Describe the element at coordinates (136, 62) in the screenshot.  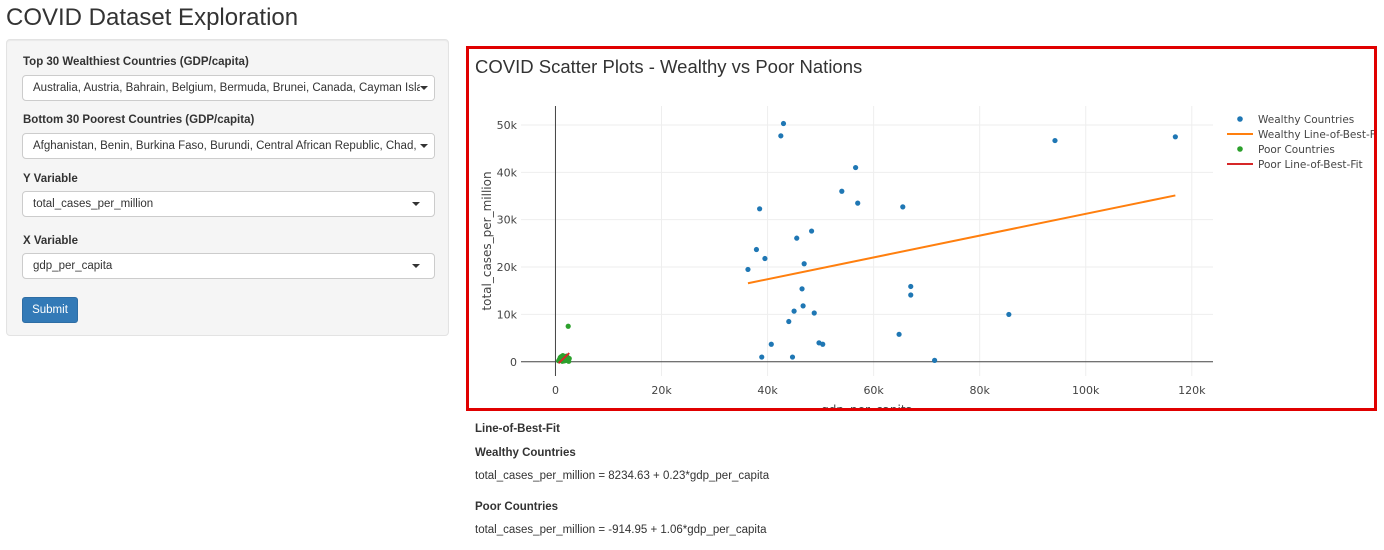
I see `wealthy-countries-label: Top 30 Wealthiest Countries (GDP/capita)` at that location.